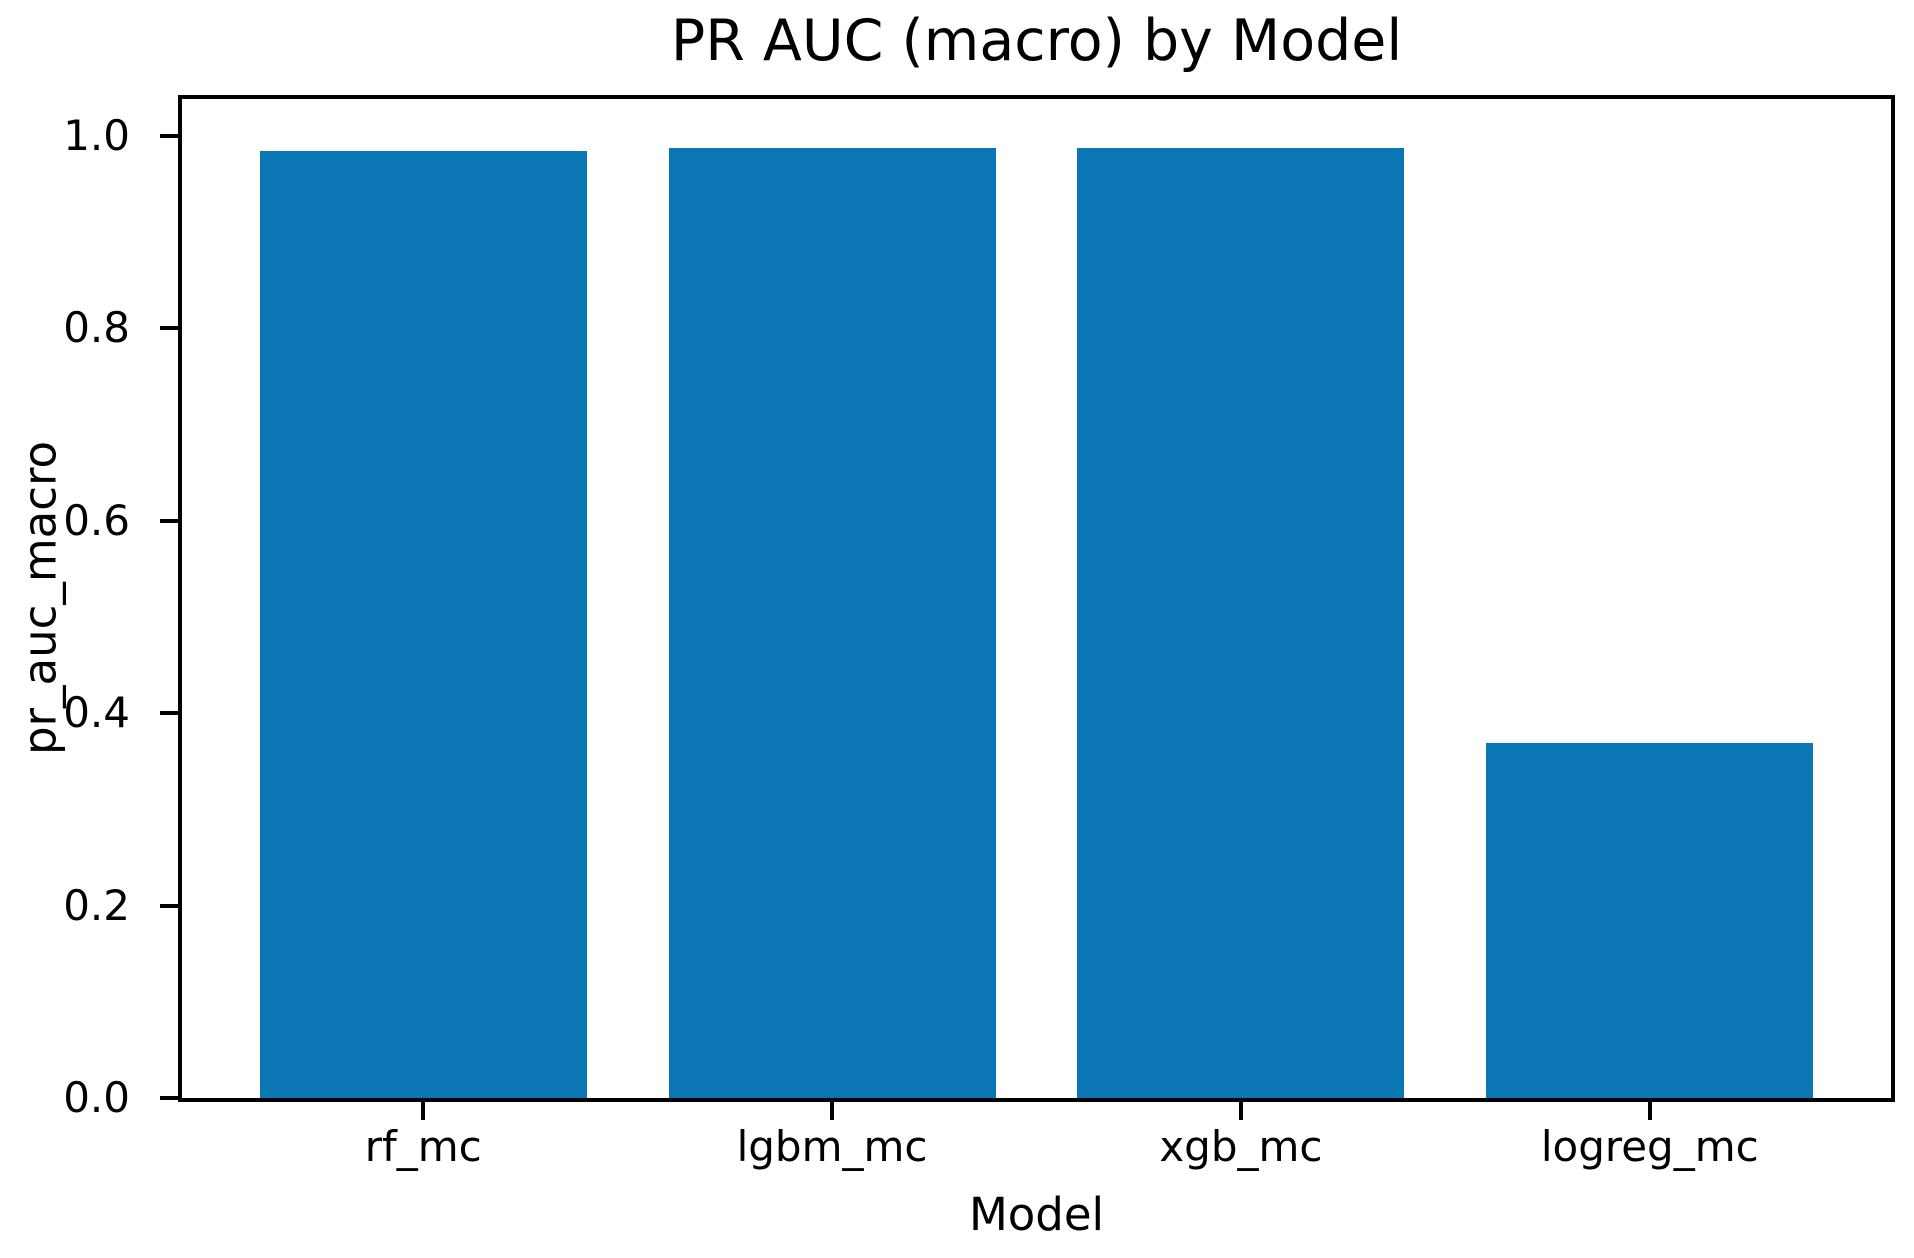  What do you see at coordinates (1240, 1111) in the screenshot?
I see `x-tick-mark-xgb_mc` at bounding box center [1240, 1111].